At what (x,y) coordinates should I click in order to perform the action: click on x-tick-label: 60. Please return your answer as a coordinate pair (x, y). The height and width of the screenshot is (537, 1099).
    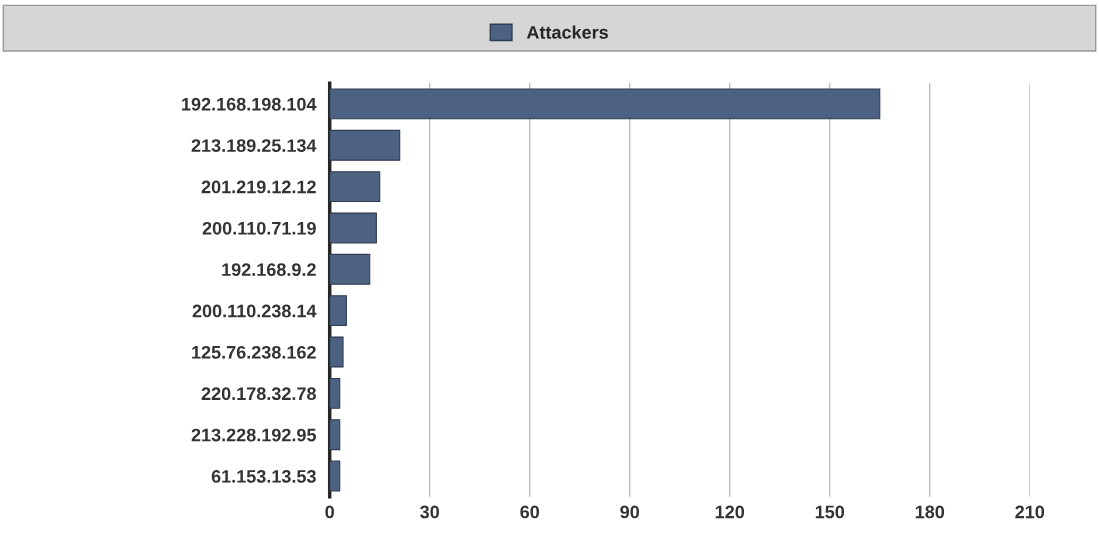
    Looking at the image, I should click on (530, 512).